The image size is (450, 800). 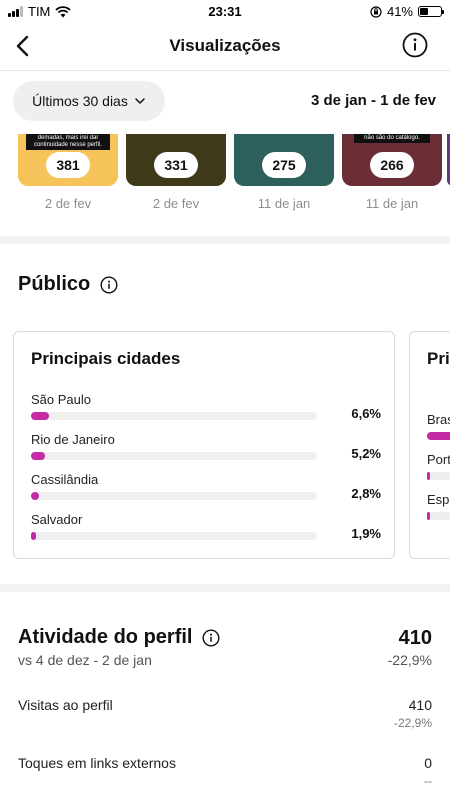 What do you see at coordinates (415, 638) in the screenshot?
I see `activity-total: 410` at bounding box center [415, 638].